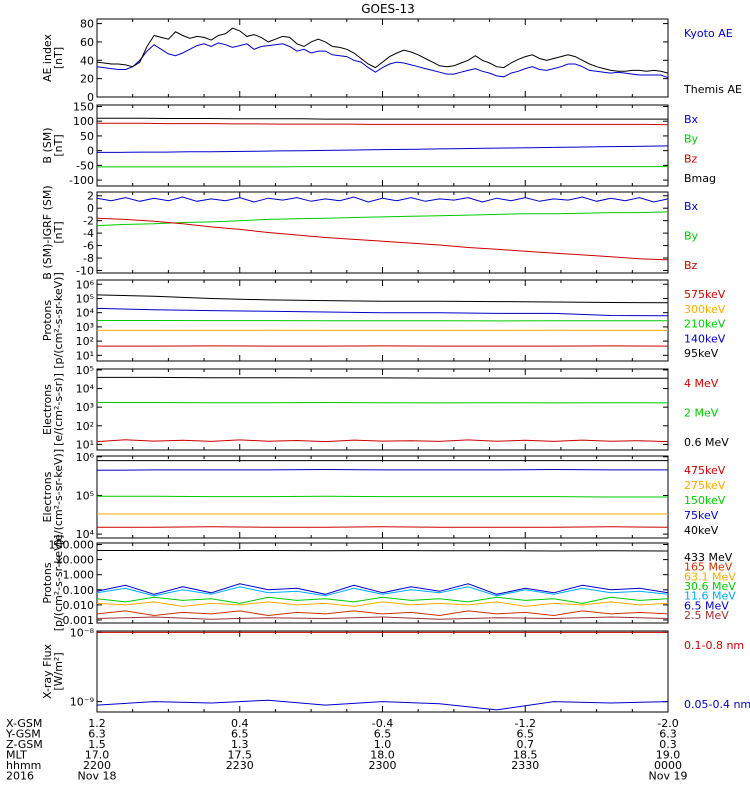 The image size is (750, 800). Describe the element at coordinates (97, 755) in the screenshot. I see `x-axis-value: 17.0` at that location.